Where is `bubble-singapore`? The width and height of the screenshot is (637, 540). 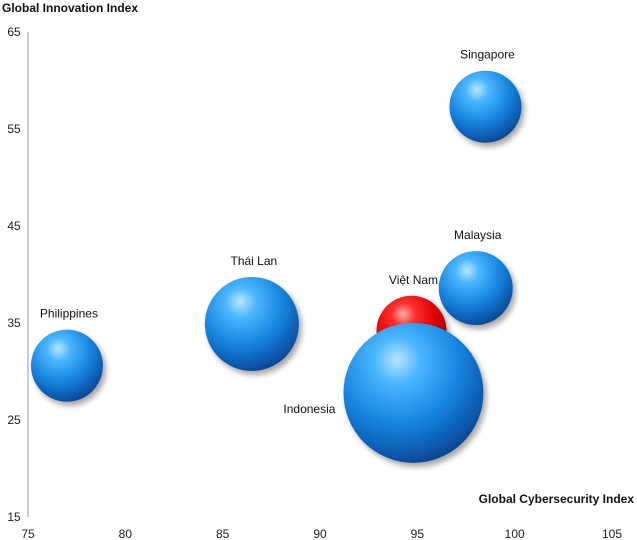 bubble-singapore is located at coordinates (485, 106).